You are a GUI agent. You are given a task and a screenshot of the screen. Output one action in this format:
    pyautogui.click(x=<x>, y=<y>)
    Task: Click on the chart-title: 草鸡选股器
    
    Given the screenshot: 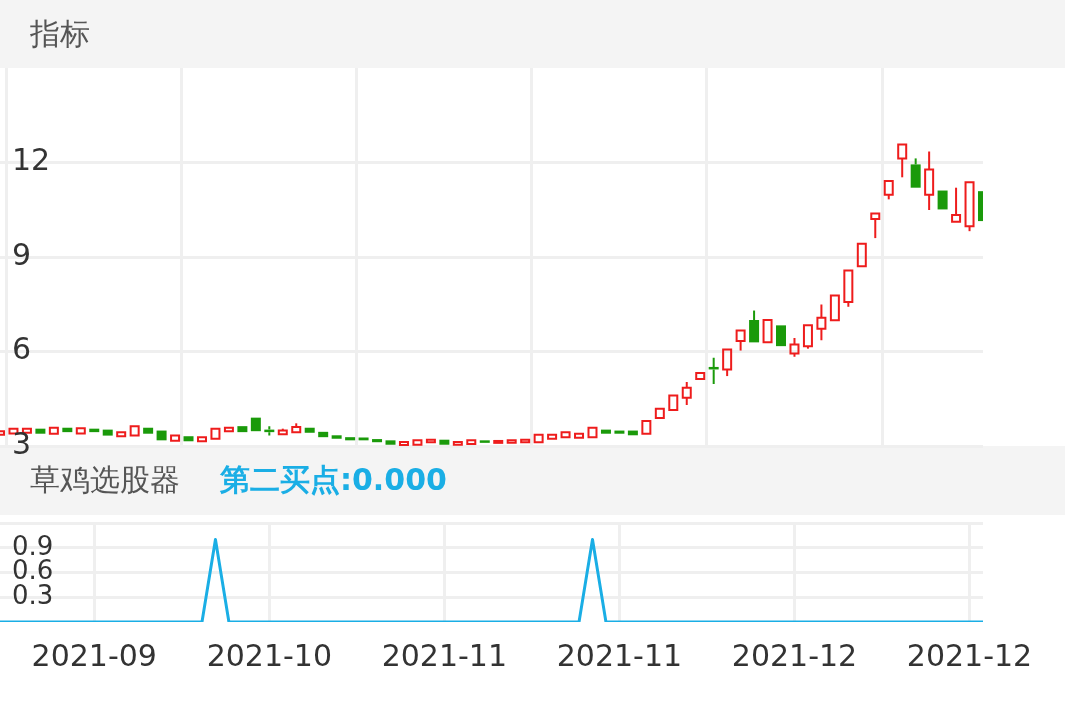 What is the action you would take?
    pyautogui.click(x=105, y=480)
    